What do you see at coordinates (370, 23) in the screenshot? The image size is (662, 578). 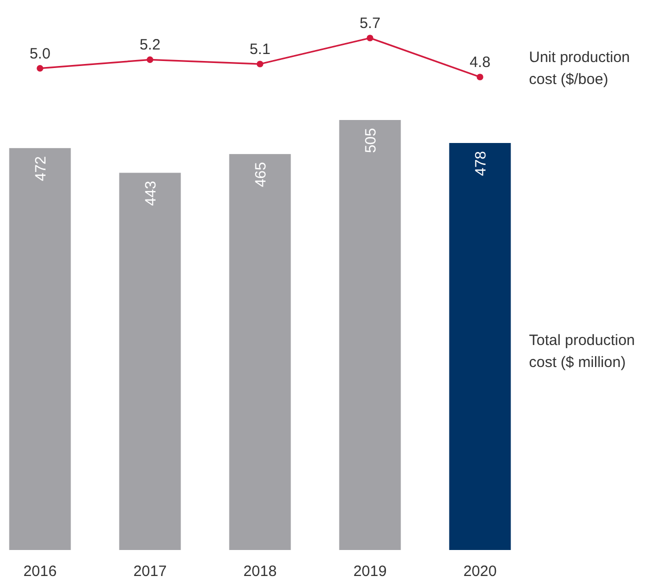 I see `data-label: 5.7` at bounding box center [370, 23].